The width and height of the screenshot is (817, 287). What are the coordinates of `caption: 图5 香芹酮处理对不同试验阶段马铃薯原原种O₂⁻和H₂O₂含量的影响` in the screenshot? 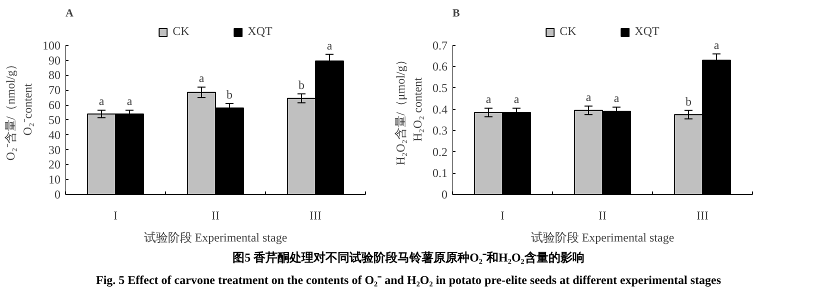 It's located at (408, 257).